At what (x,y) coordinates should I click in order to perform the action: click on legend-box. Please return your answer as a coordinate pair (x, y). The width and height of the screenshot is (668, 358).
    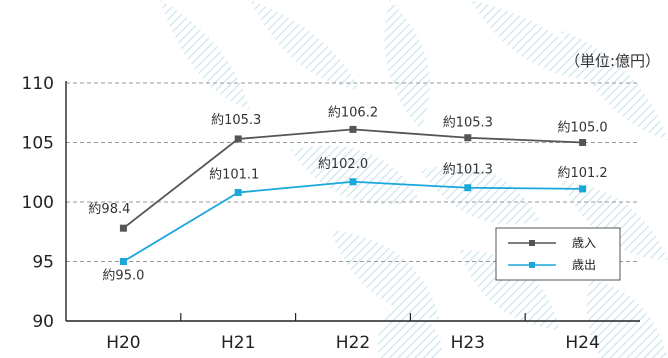
    Looking at the image, I should click on (558, 254).